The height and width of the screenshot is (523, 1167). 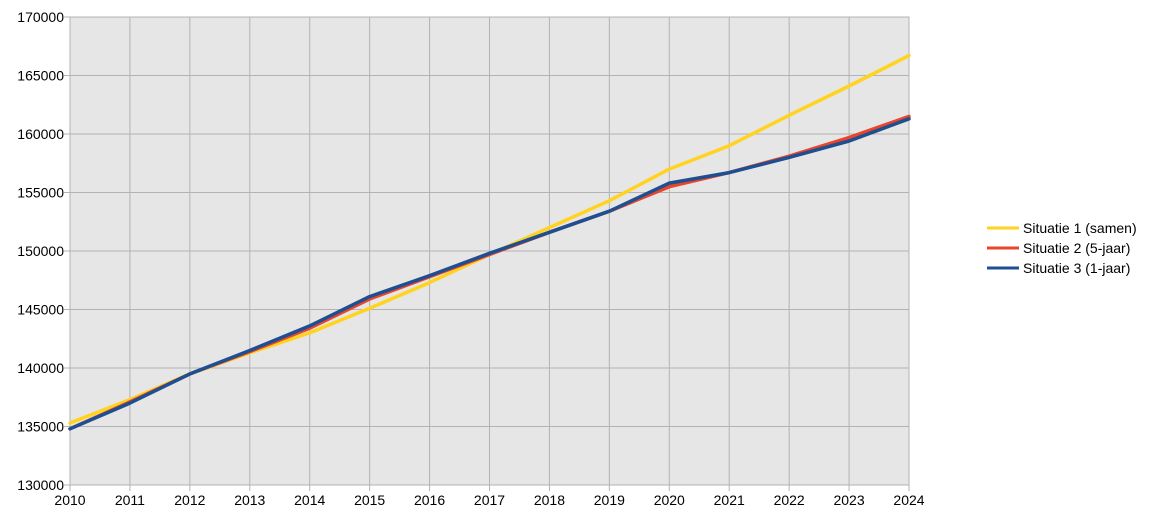 What do you see at coordinates (369, 500) in the screenshot?
I see `x-tick-label: 2015` at bounding box center [369, 500].